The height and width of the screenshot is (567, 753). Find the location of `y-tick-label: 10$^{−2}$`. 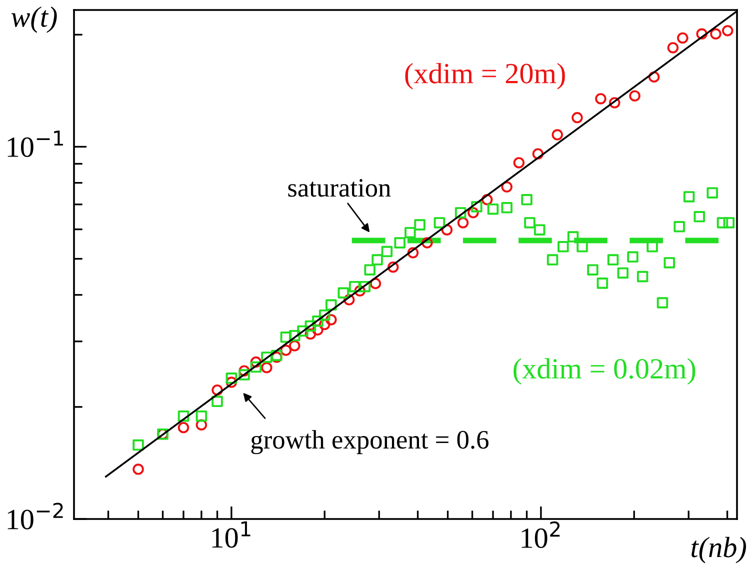

y-tick-label: 10$^{−2}$ is located at coordinates (35, 516).